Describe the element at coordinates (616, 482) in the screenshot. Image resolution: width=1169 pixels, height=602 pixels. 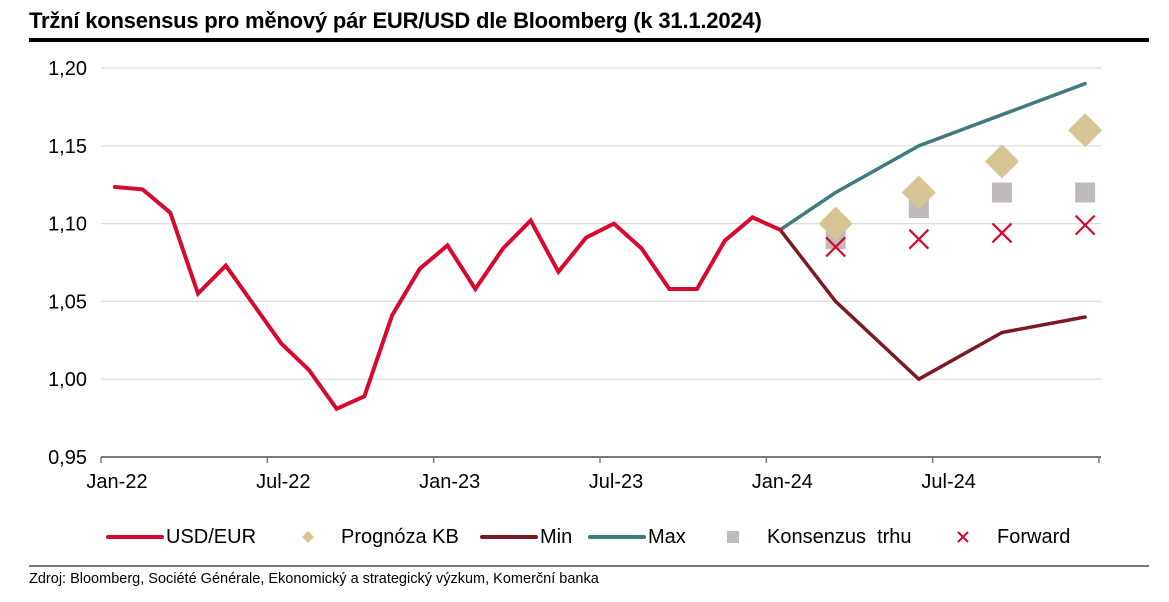
I see `x-tick-label: Jul-23` at that location.